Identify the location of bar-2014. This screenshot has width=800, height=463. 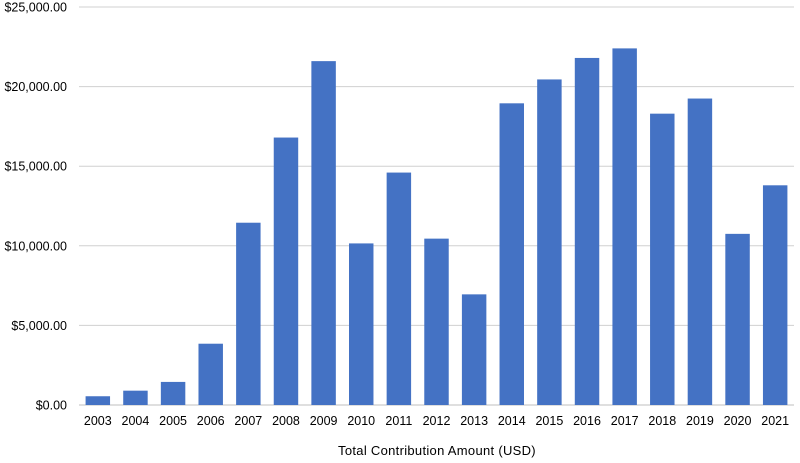
(511, 254).